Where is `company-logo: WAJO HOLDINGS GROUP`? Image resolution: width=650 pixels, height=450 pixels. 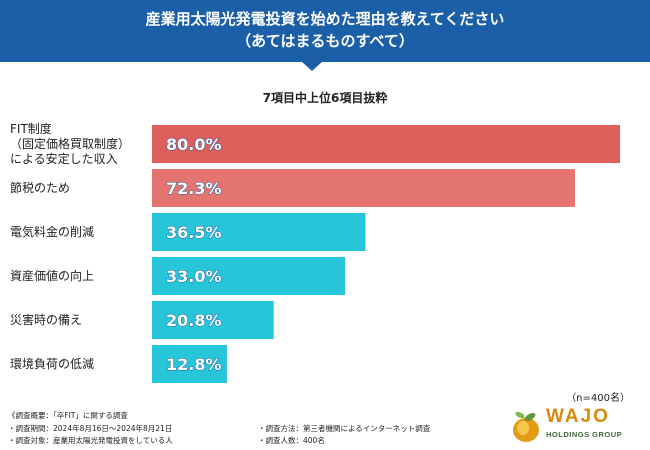 company-logo: WAJO HOLDINGS GROUP is located at coordinates (570, 426).